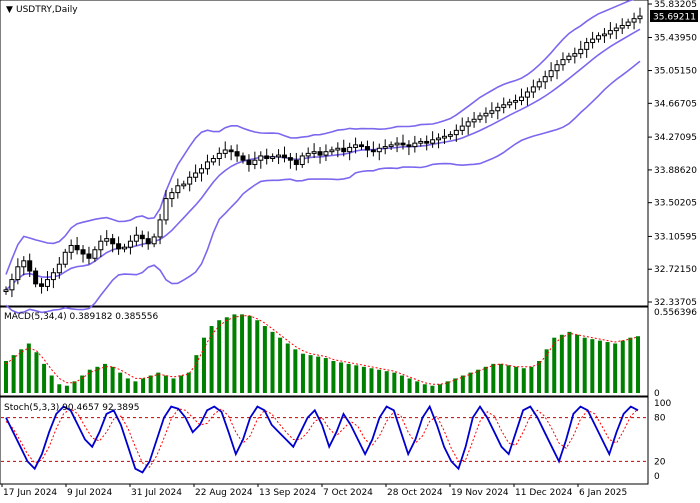  What do you see at coordinates (675, 5) in the screenshot?
I see `price-tick-label: 35.83205` at bounding box center [675, 5].